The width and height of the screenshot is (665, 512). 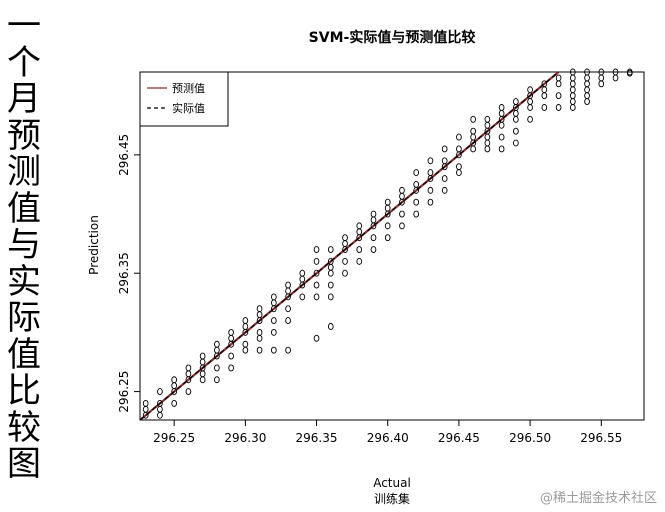 I want to click on y-tick-label: 296.35, so click(x=124, y=273).